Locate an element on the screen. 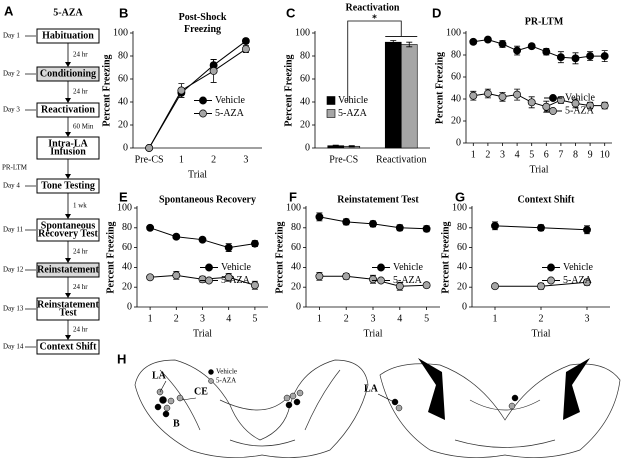 Image resolution: width=629 pixels, height=463 pixels. day-label: Day 2 is located at coordinates (11, 74).